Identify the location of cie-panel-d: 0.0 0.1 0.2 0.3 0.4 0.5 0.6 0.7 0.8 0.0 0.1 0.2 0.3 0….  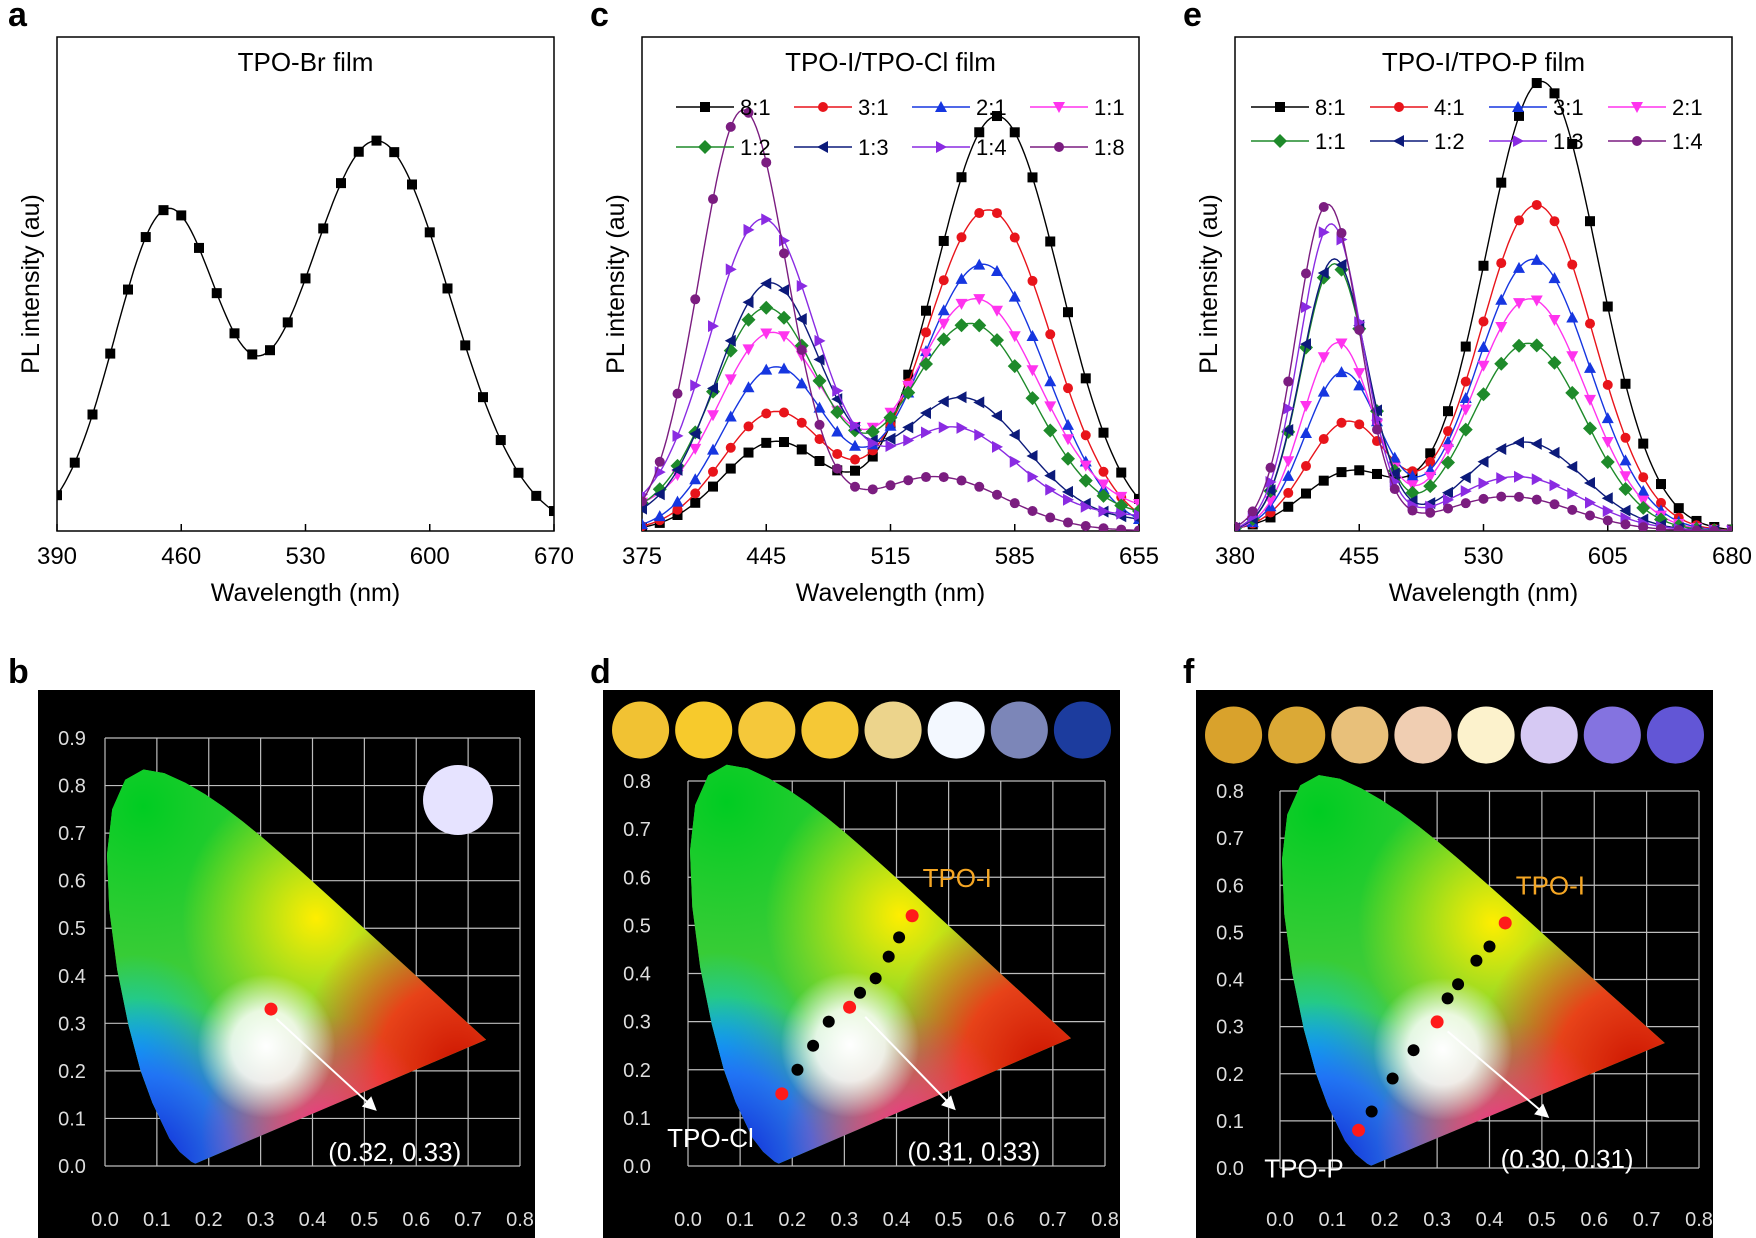
(861, 964).